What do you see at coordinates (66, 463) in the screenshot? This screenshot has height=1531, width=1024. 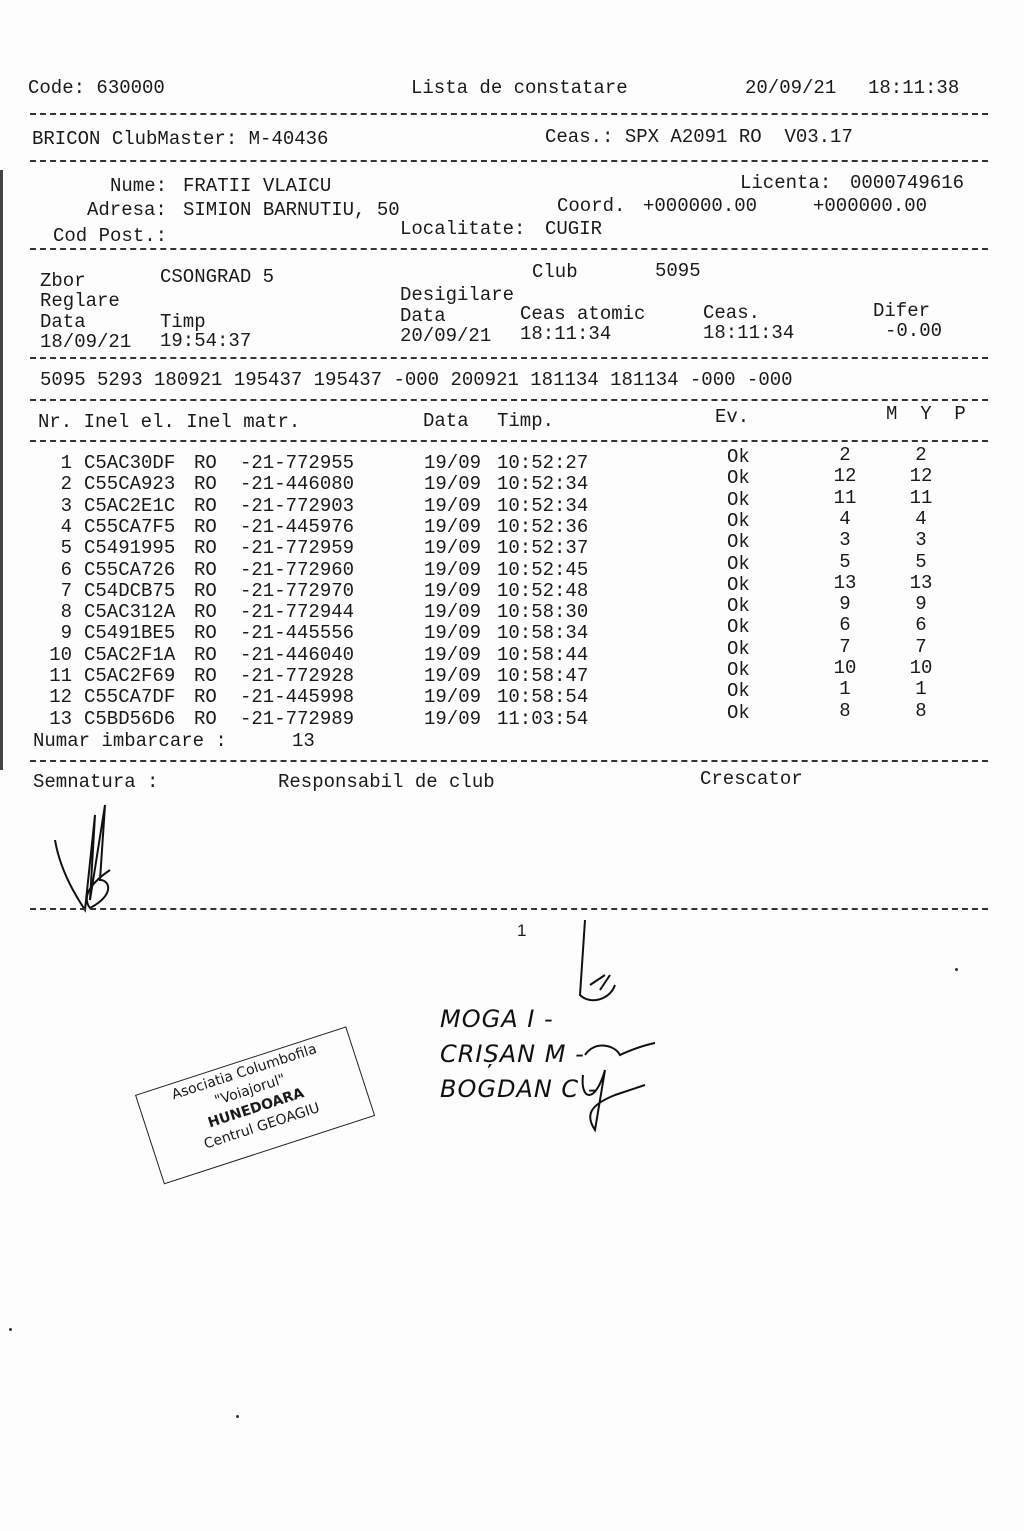 I see `row-number: 1` at bounding box center [66, 463].